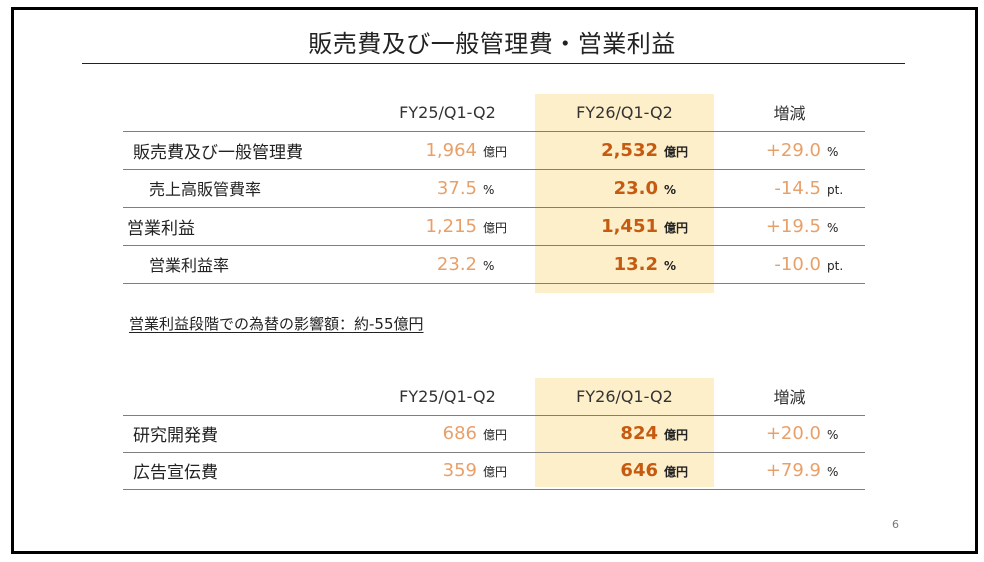  I want to click on fy25-cell: 1,964 億円, so click(447, 149).